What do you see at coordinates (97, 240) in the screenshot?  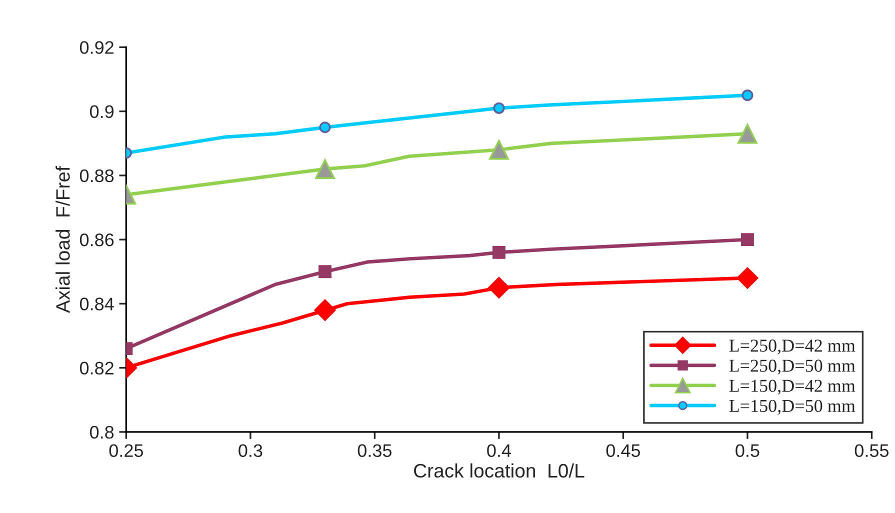 I see `y-tick-label: 0.86` at bounding box center [97, 240].